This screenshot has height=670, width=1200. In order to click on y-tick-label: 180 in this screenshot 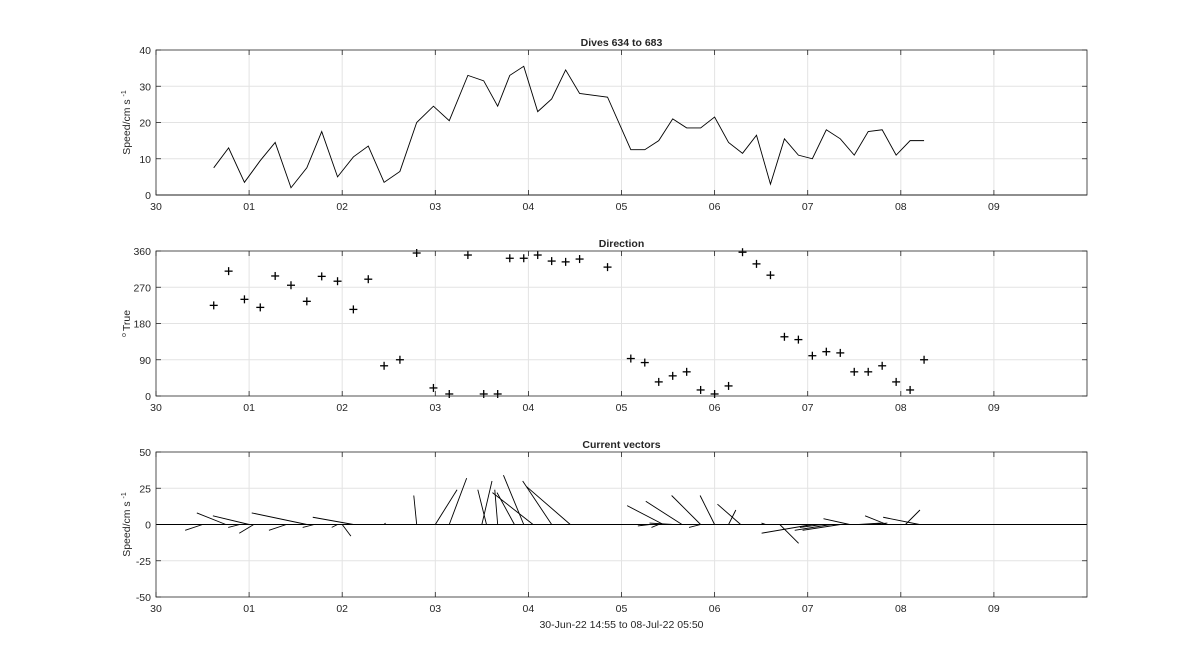, I will do `click(142, 325)`.